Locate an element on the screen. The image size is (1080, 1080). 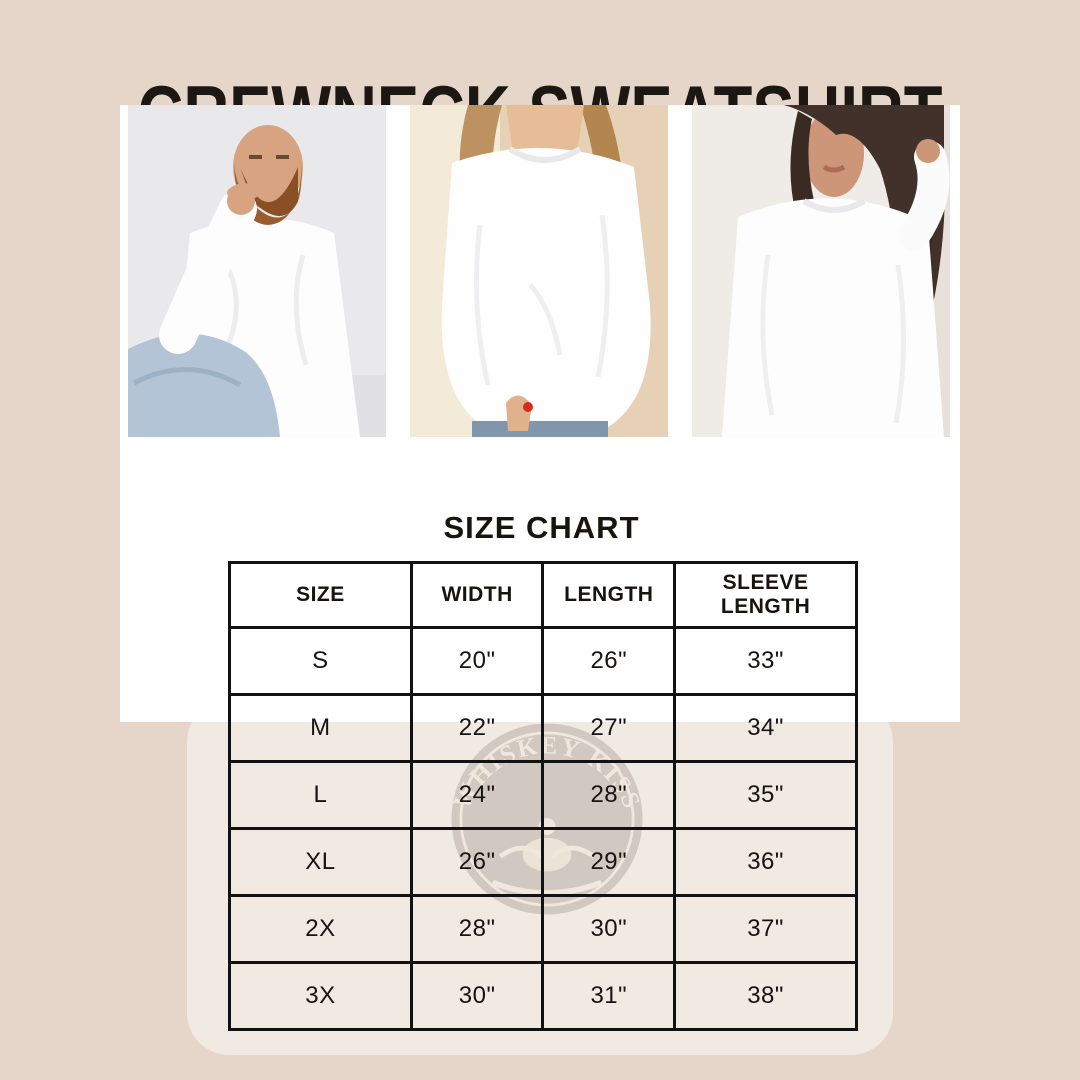
table-row: M 22" 27" 34" is located at coordinates (543, 728).